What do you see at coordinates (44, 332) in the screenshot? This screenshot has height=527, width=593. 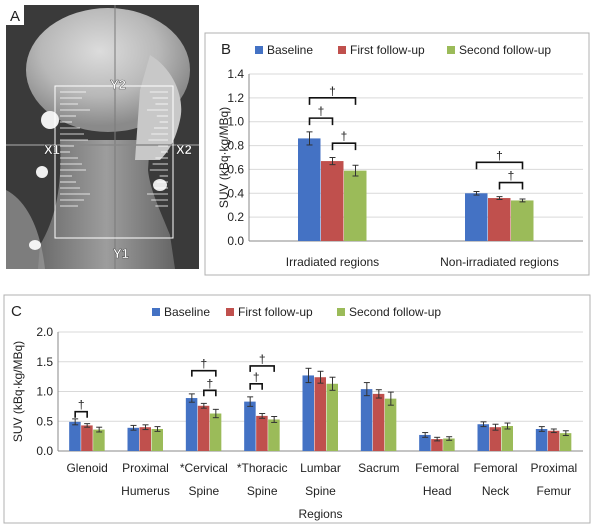 I see `y-tick-label: 2.0` at bounding box center [44, 332].